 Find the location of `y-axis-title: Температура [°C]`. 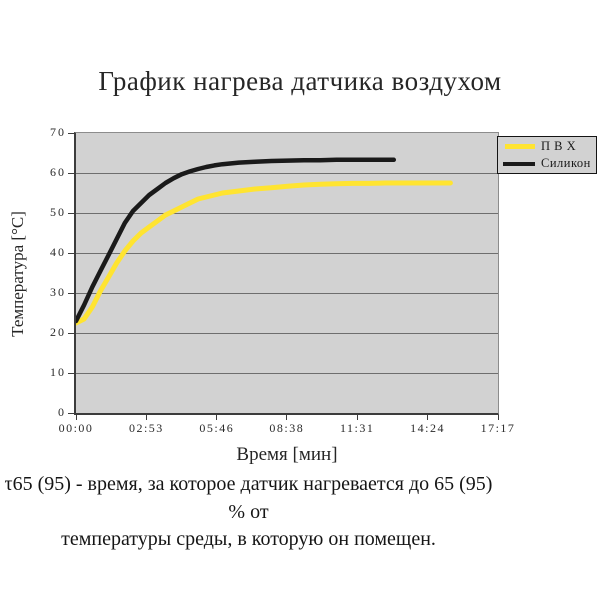

y-axis-title: Температура [°C] is located at coordinates (17, 274).